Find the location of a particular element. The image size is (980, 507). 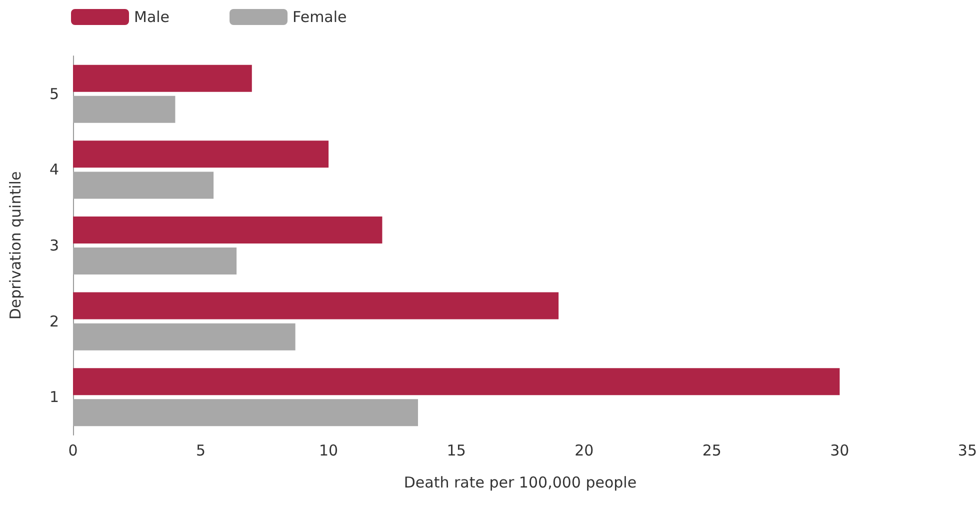

legend-label: Female is located at coordinates (319, 17).